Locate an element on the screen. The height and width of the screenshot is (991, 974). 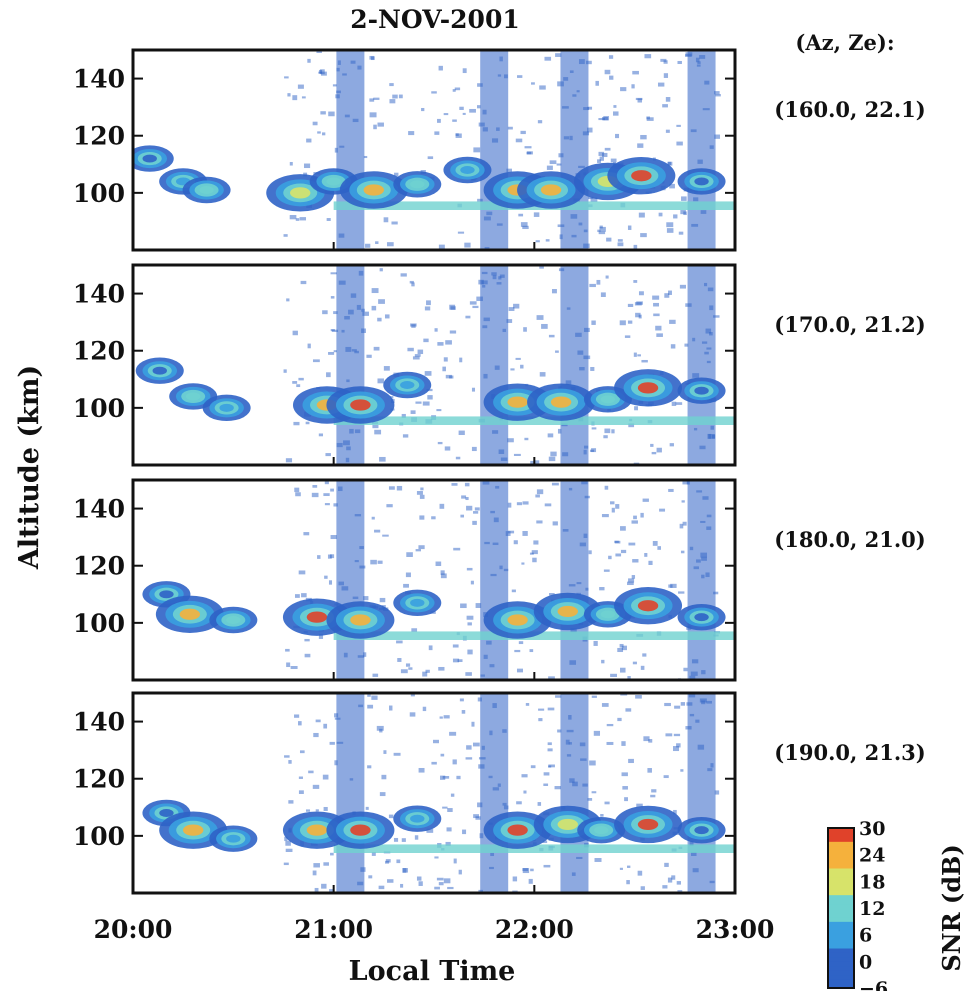
x-tick-label: 22:00 is located at coordinates (534, 929).